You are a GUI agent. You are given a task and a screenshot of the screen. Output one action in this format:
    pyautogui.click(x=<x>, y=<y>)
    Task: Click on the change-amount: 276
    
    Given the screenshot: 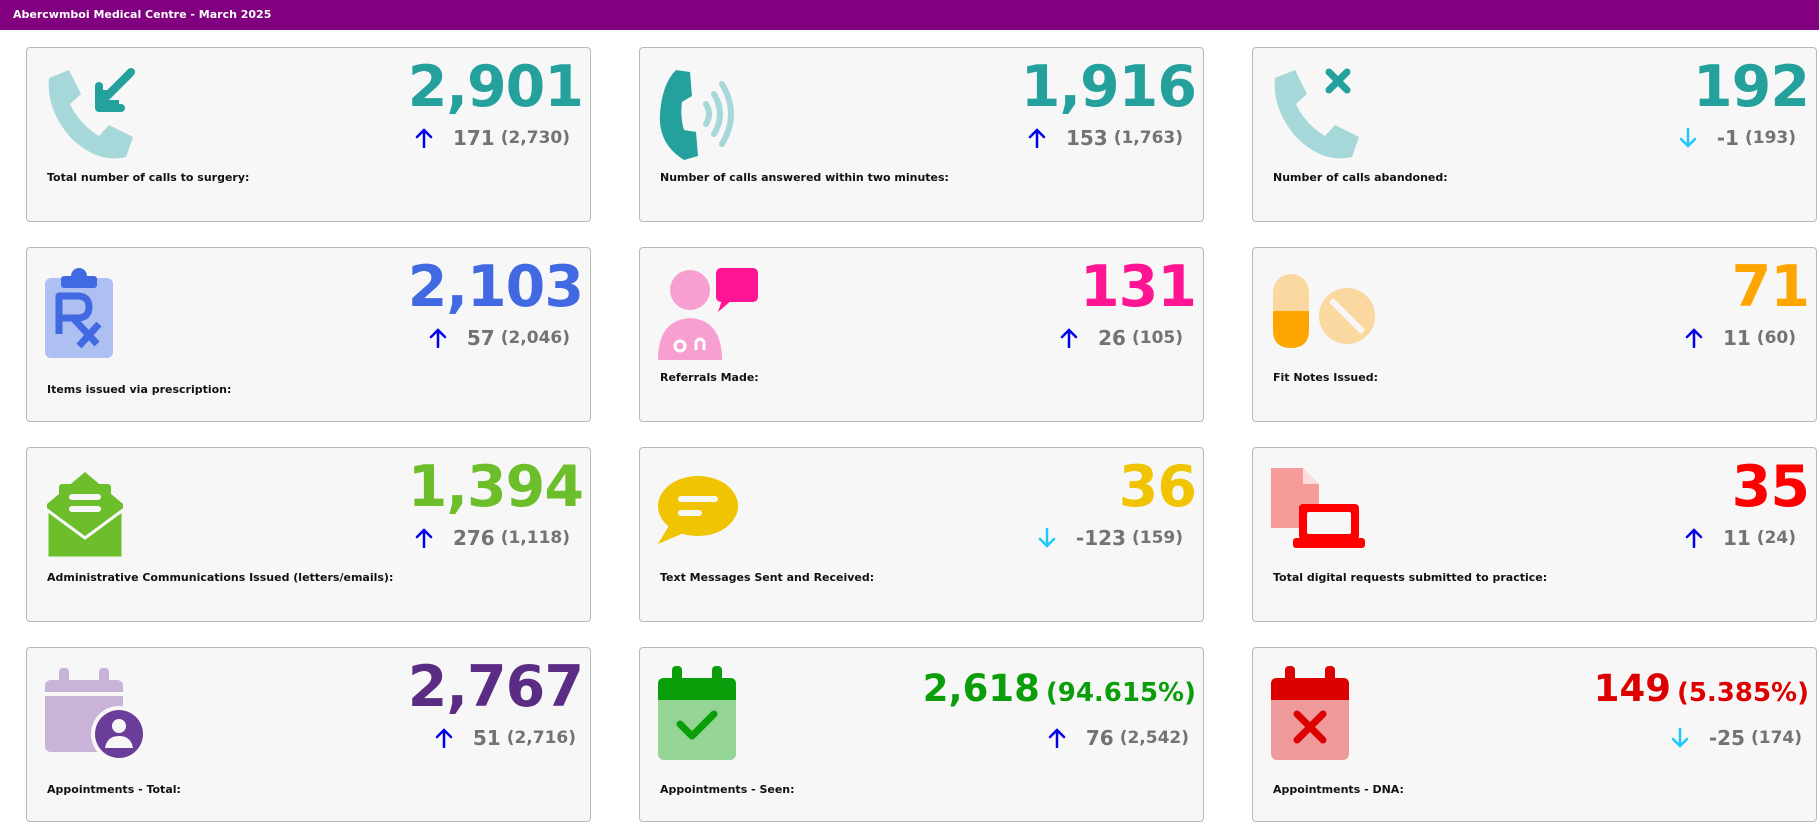 What is the action you would take?
    pyautogui.click(x=473, y=538)
    